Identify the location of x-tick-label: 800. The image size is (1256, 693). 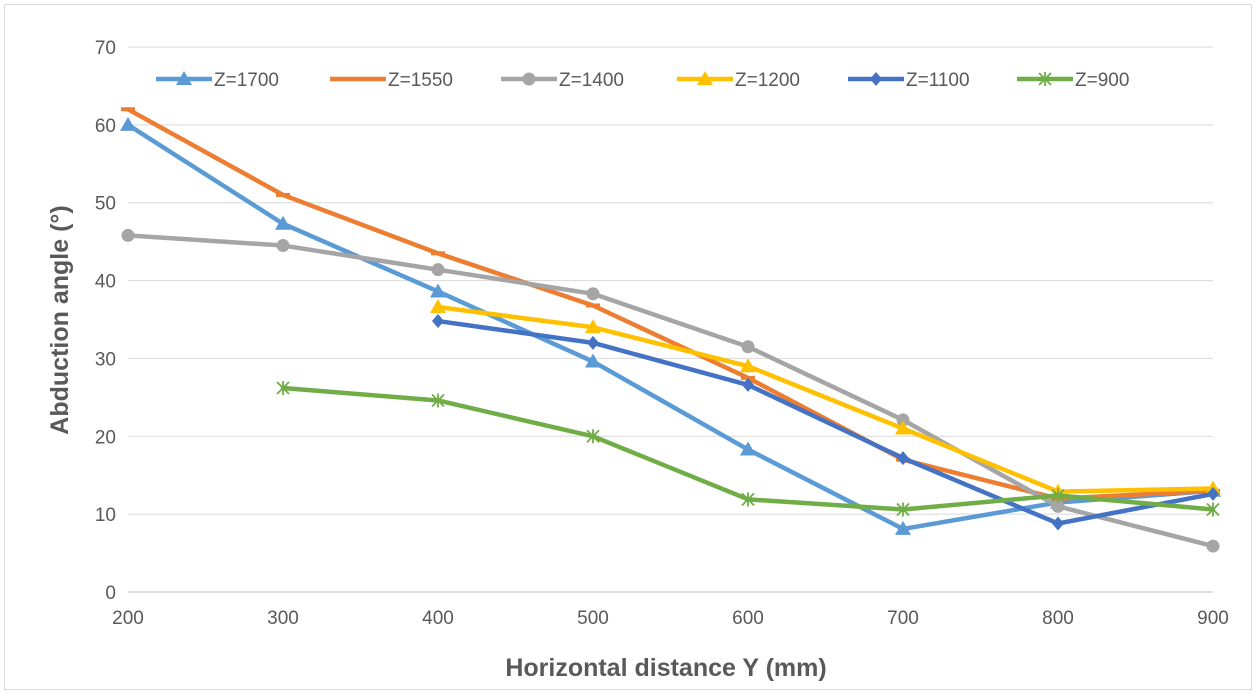
(1058, 618).